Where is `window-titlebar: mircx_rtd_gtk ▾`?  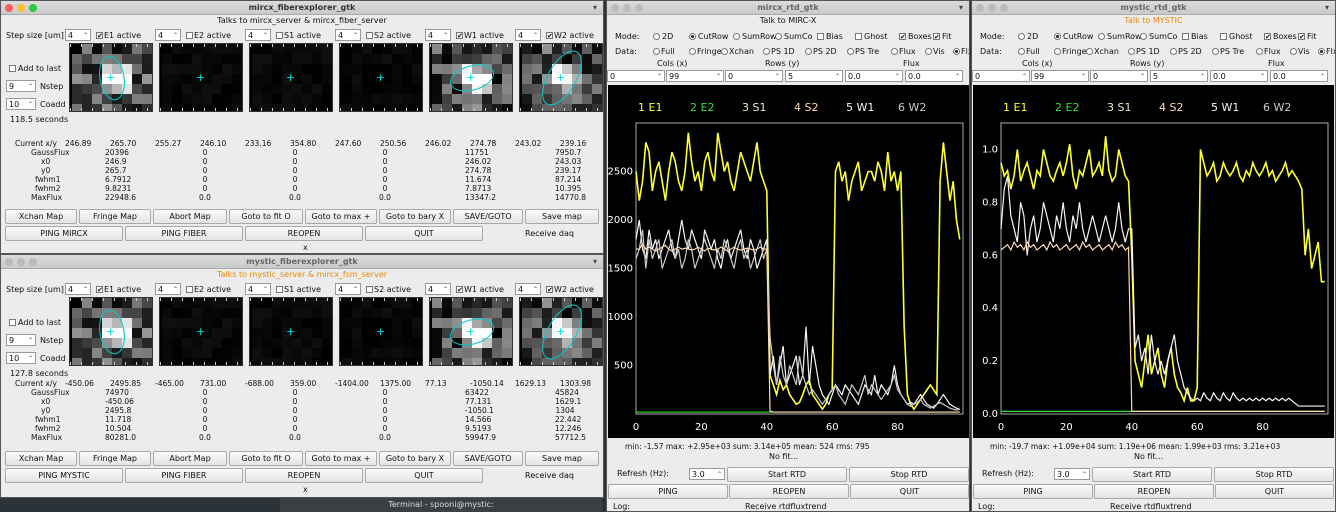
window-titlebar: mircx_rtd_gtk ▾ is located at coordinates (788, 8).